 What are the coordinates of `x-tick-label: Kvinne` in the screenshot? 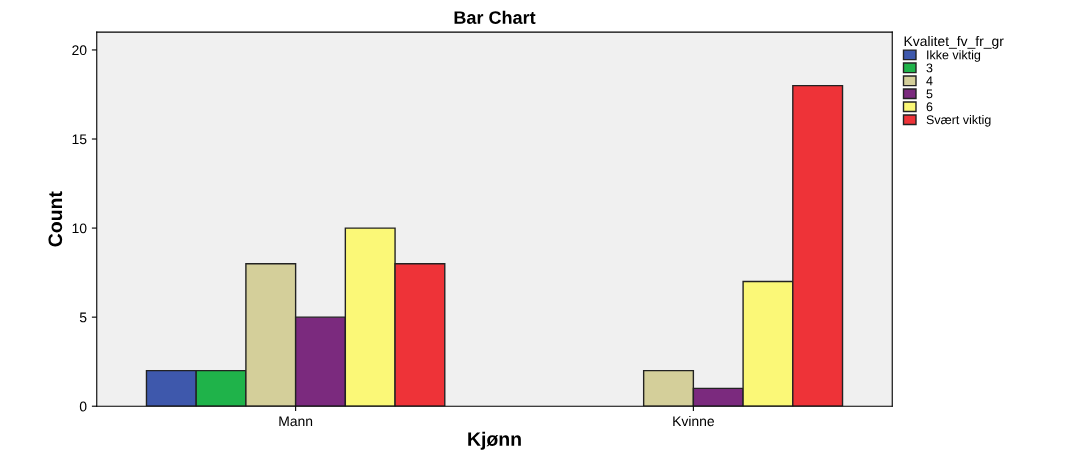 It's located at (693, 421).